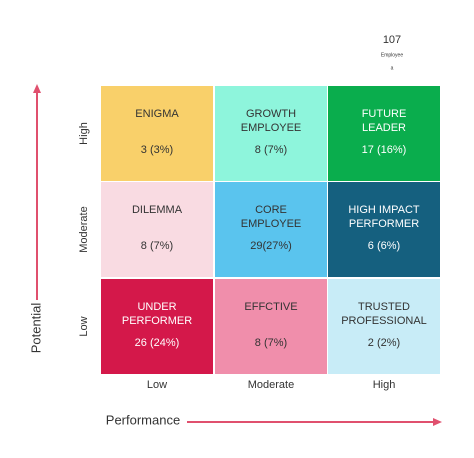 Image resolution: width=474 pixels, height=458 pixels. Describe the element at coordinates (157, 385) in the screenshot. I see `x-level-label: Low` at that location.